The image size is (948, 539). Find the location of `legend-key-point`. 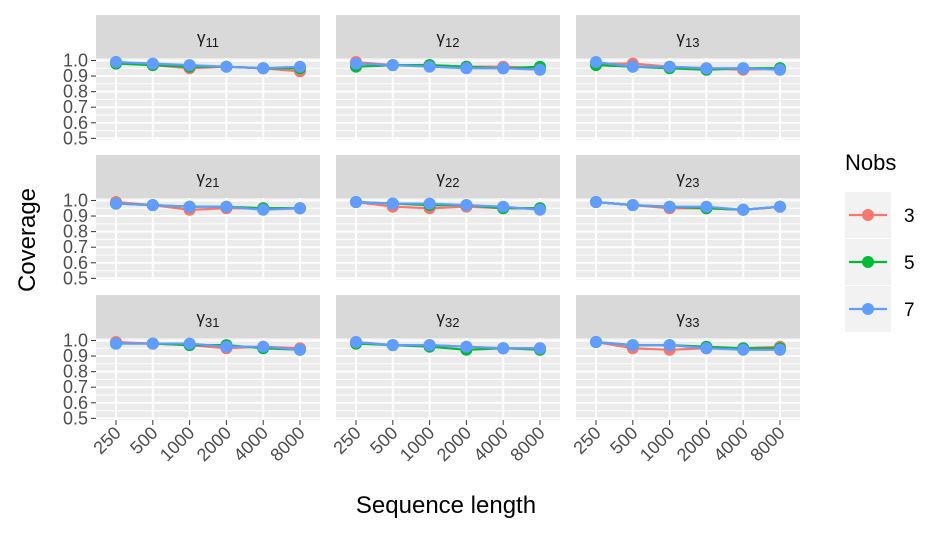

legend-key-point is located at coordinates (868, 215).